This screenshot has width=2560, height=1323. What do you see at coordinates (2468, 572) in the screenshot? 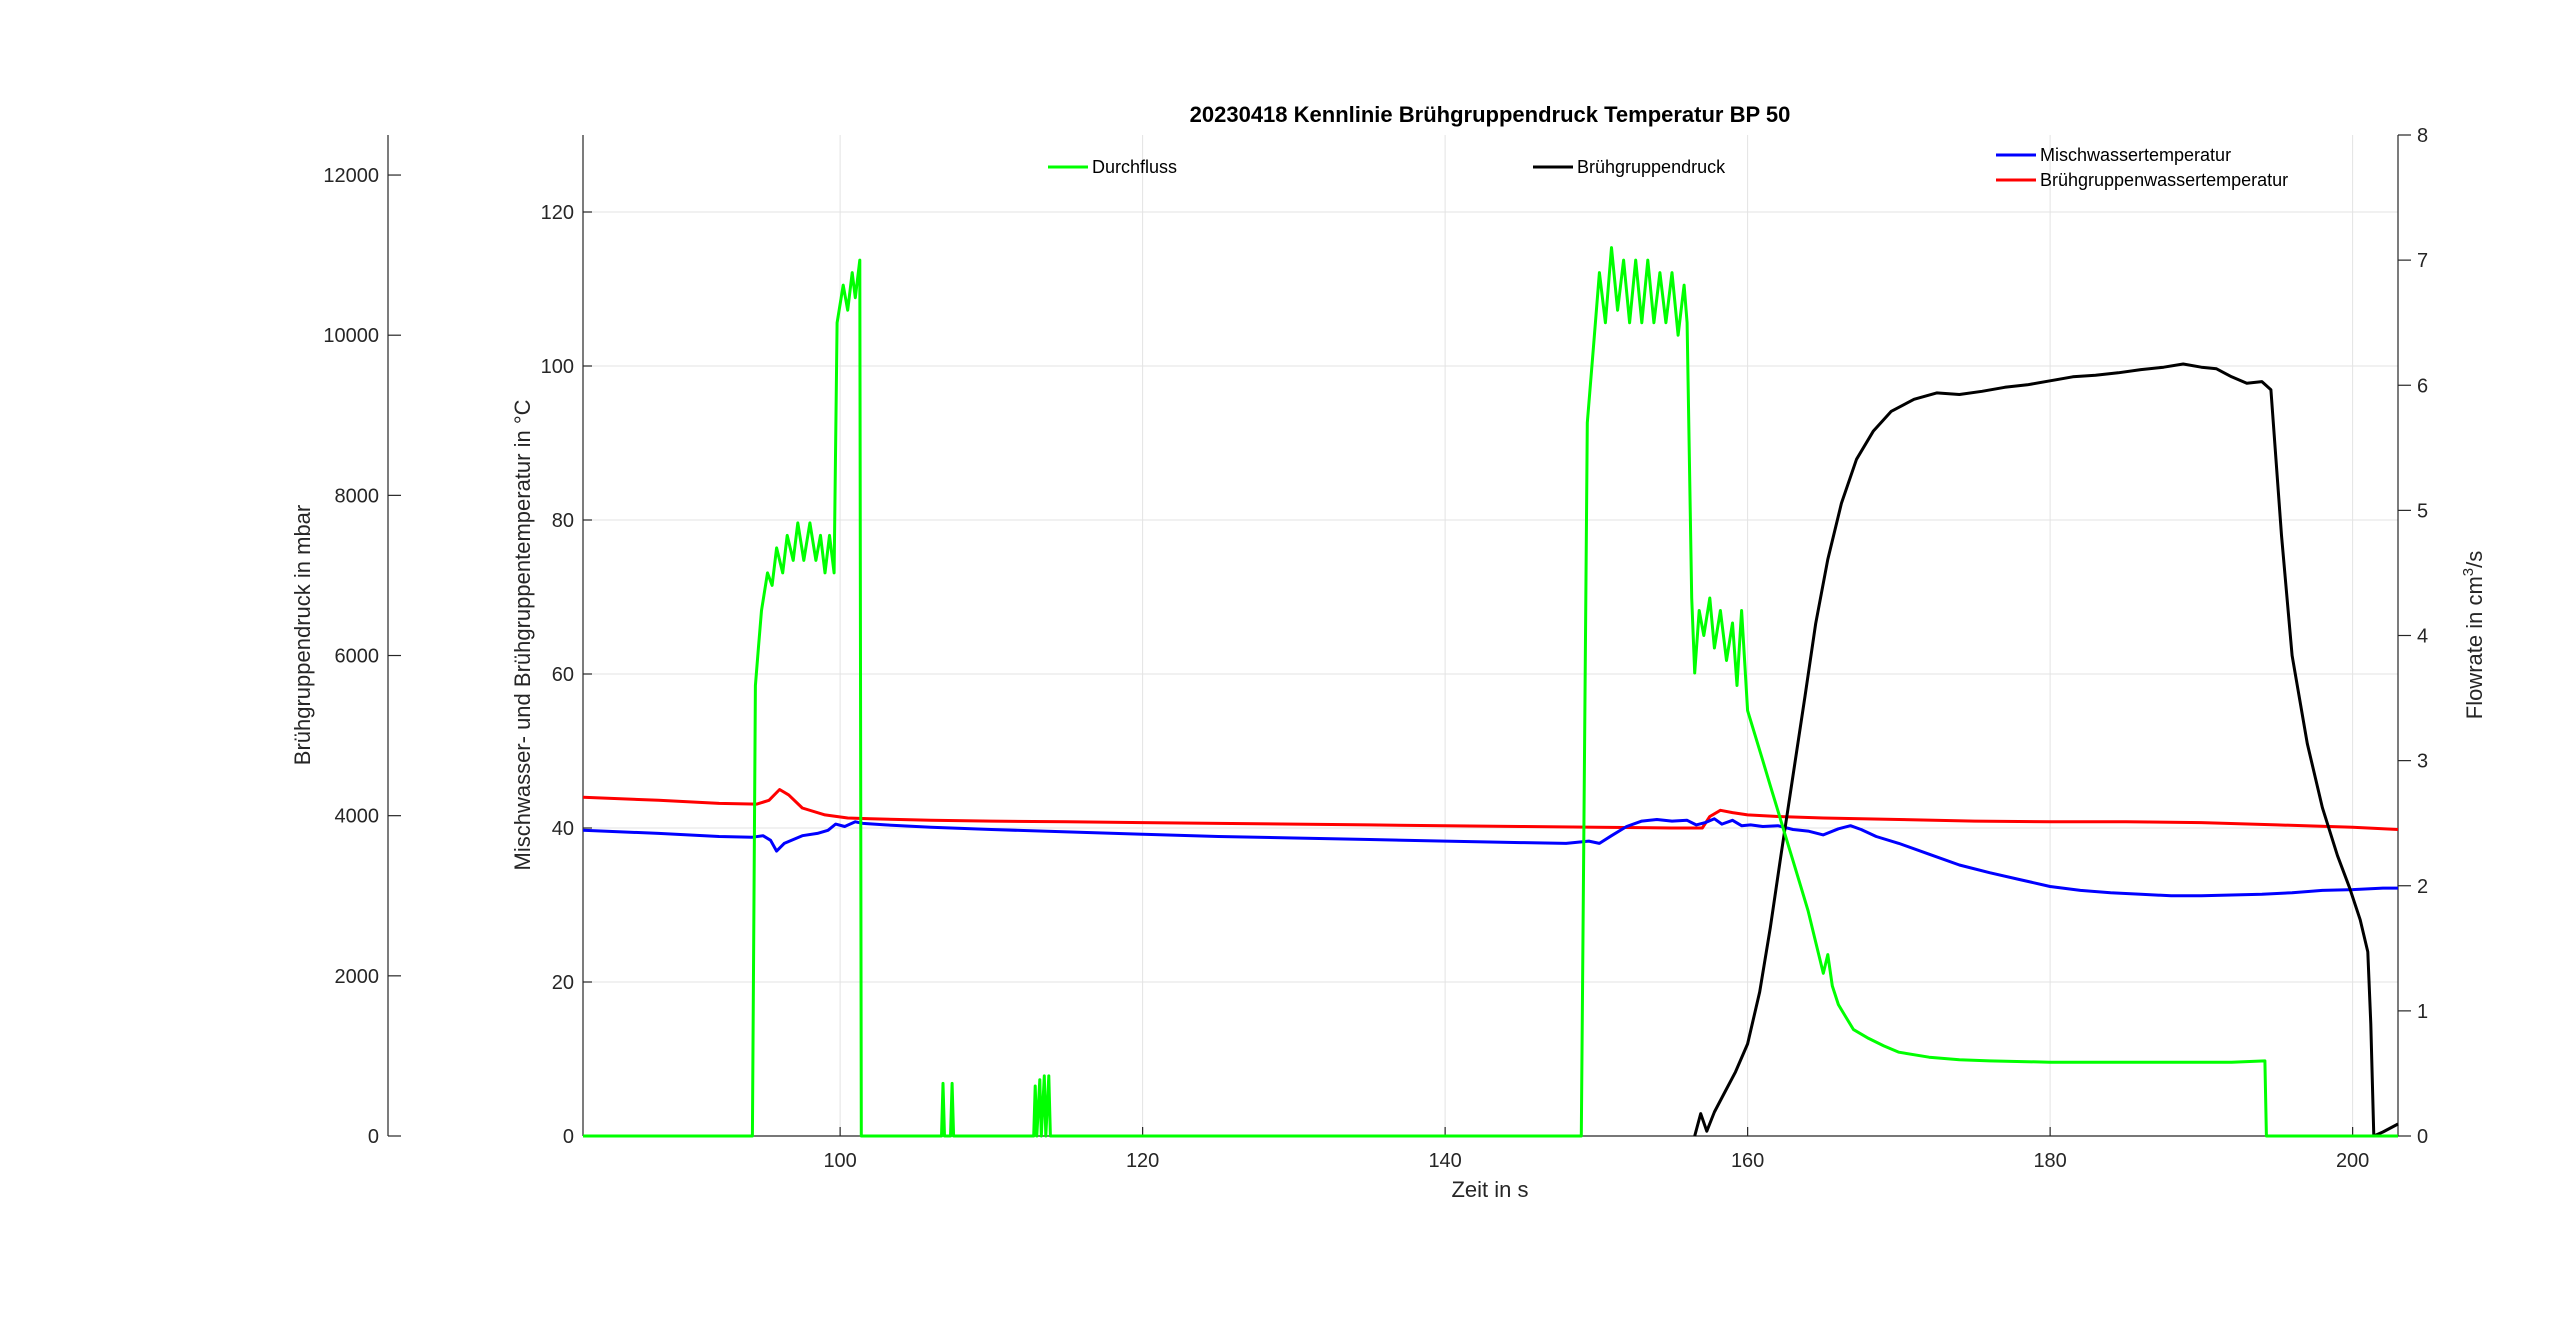
I see `flow-label-superscript: 3` at bounding box center [2468, 572].